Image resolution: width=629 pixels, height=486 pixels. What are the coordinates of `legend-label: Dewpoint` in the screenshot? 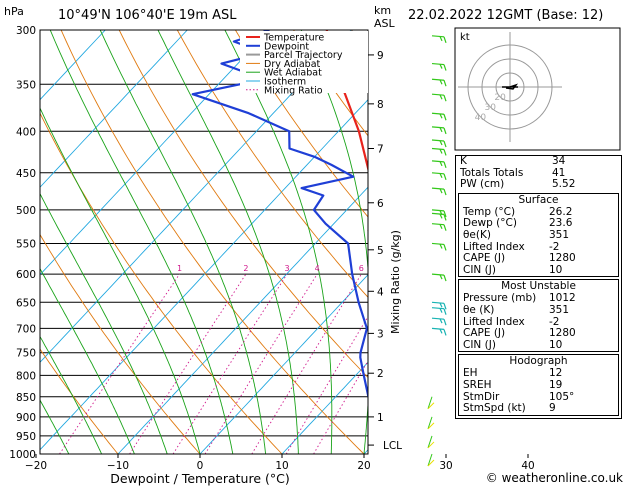 It's located at (286, 46).